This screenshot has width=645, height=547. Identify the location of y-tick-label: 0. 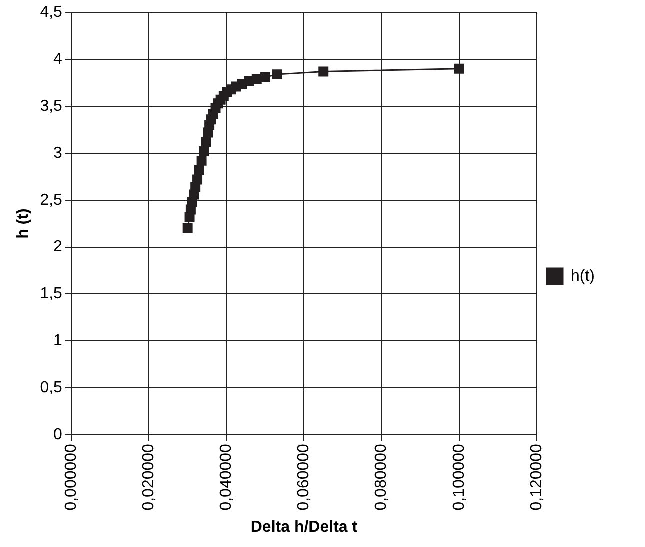
(58, 435).